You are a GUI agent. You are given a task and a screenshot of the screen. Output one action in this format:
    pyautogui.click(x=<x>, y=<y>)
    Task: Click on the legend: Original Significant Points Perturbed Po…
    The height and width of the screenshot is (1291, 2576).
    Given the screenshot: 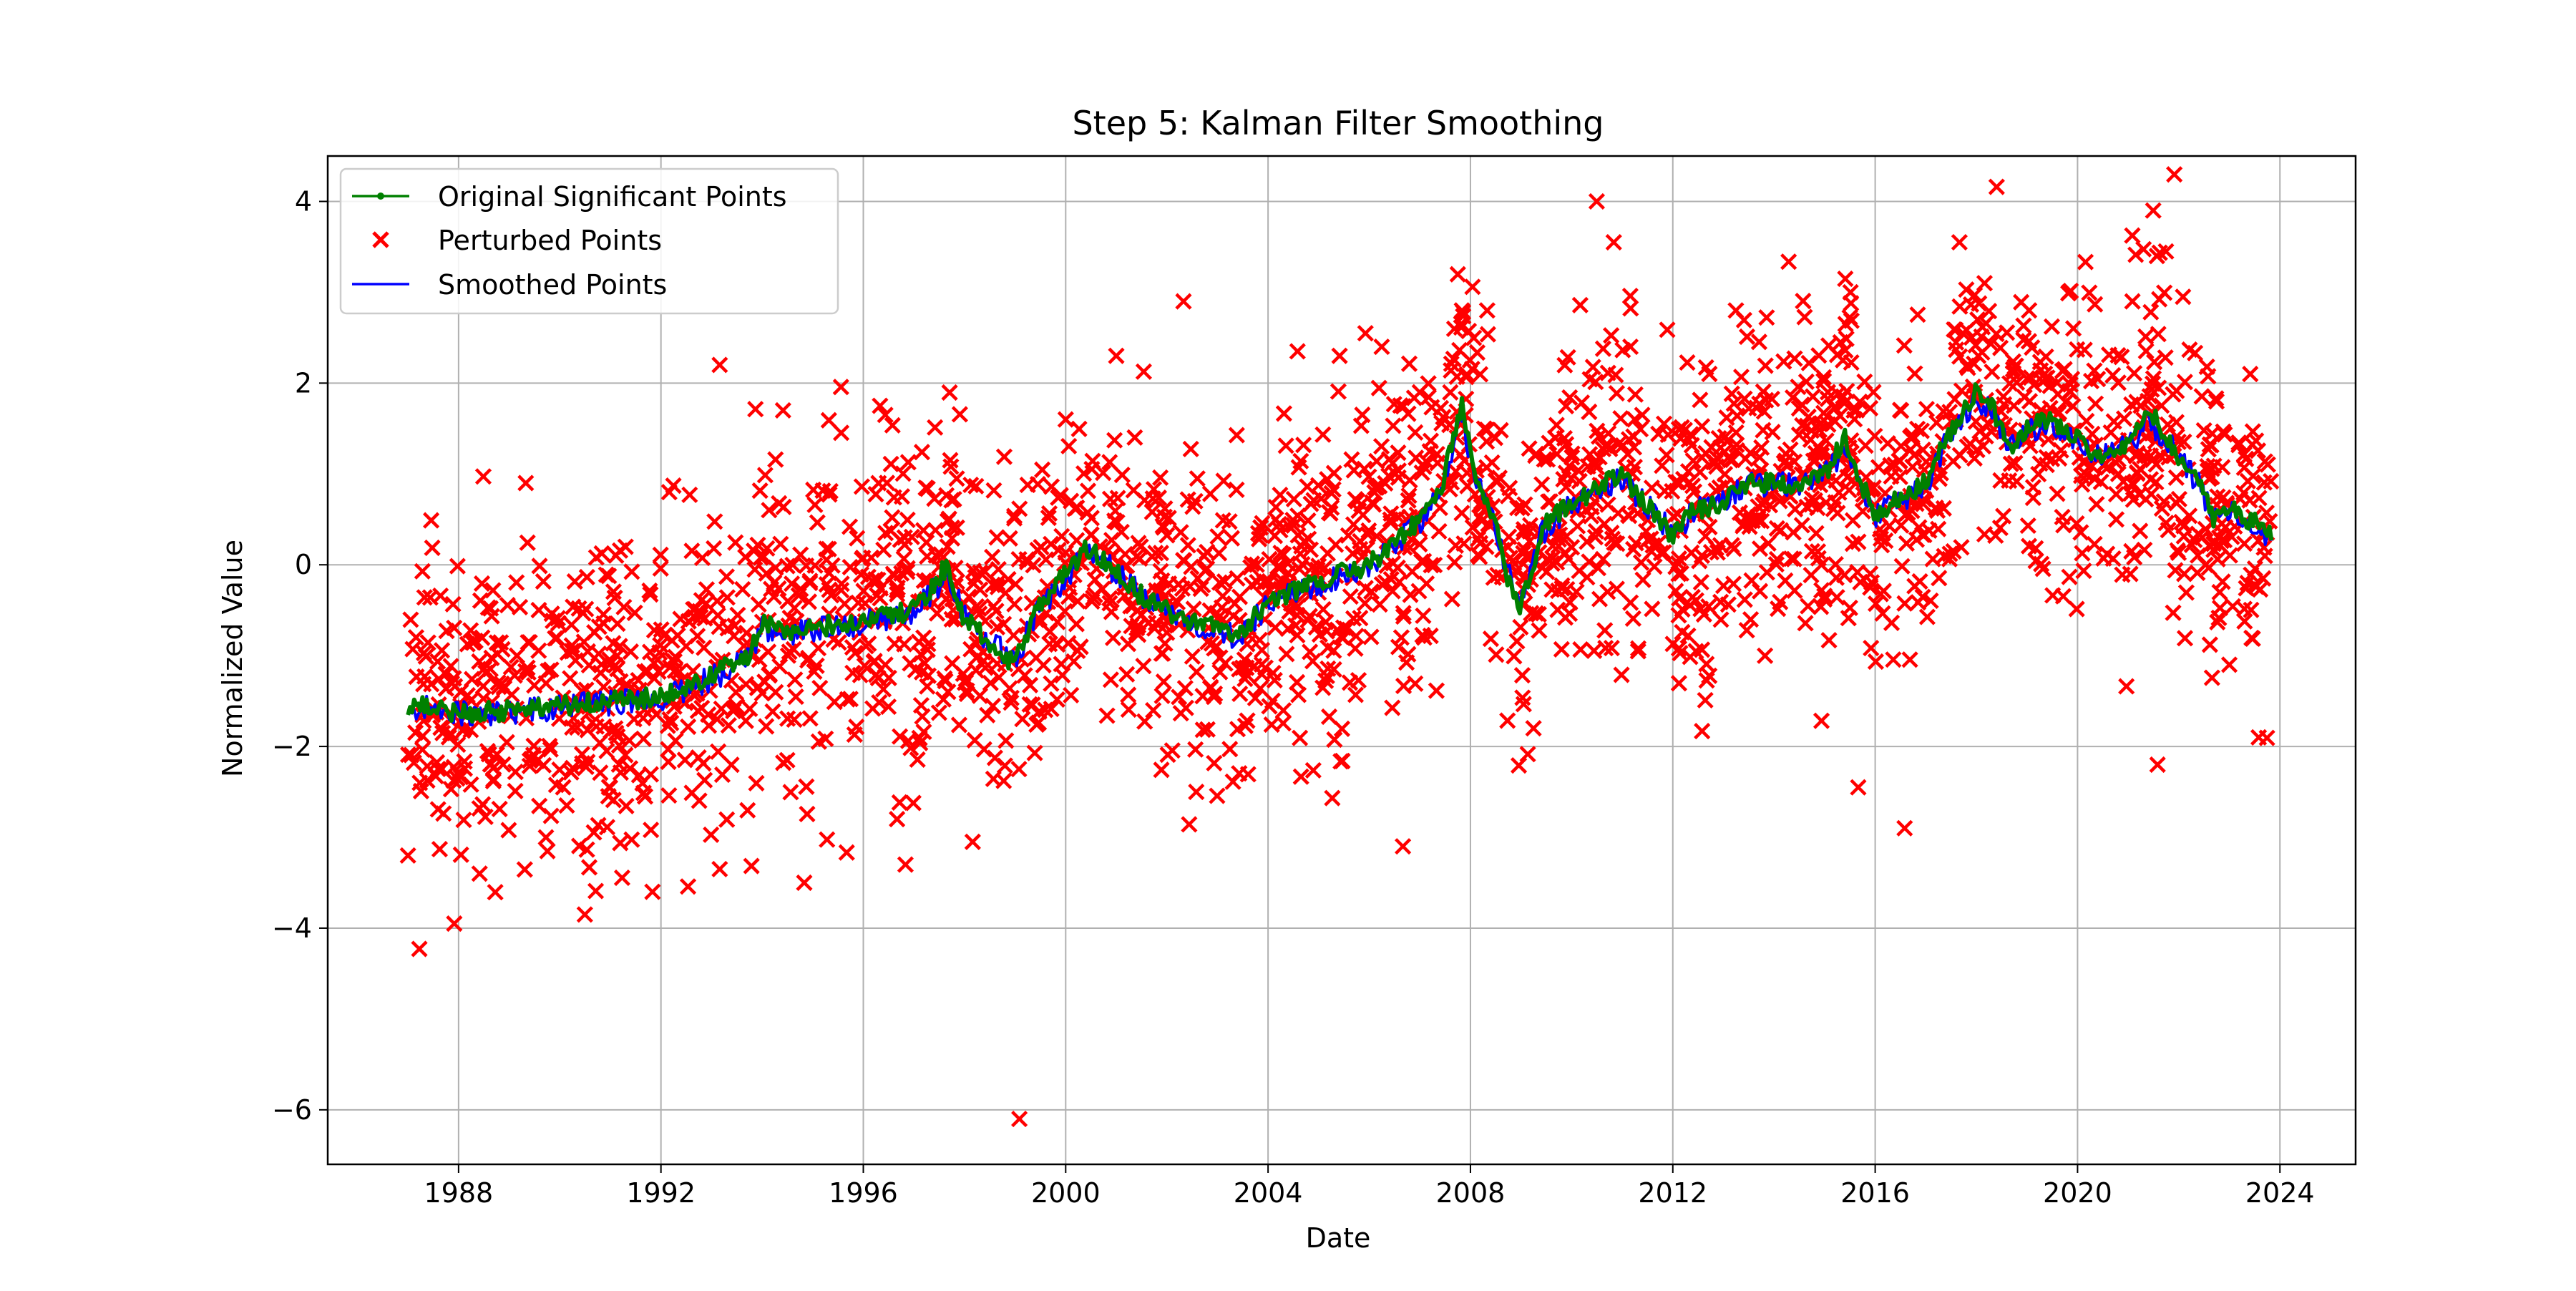 What is the action you would take?
    pyautogui.click(x=589, y=241)
    